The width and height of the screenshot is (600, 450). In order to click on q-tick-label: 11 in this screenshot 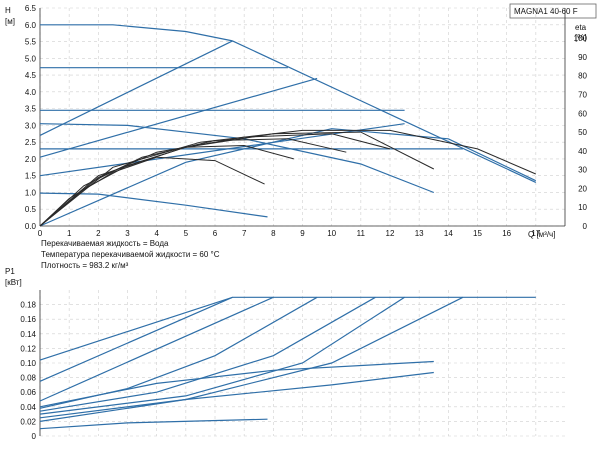, I will do `click(361, 233)`.